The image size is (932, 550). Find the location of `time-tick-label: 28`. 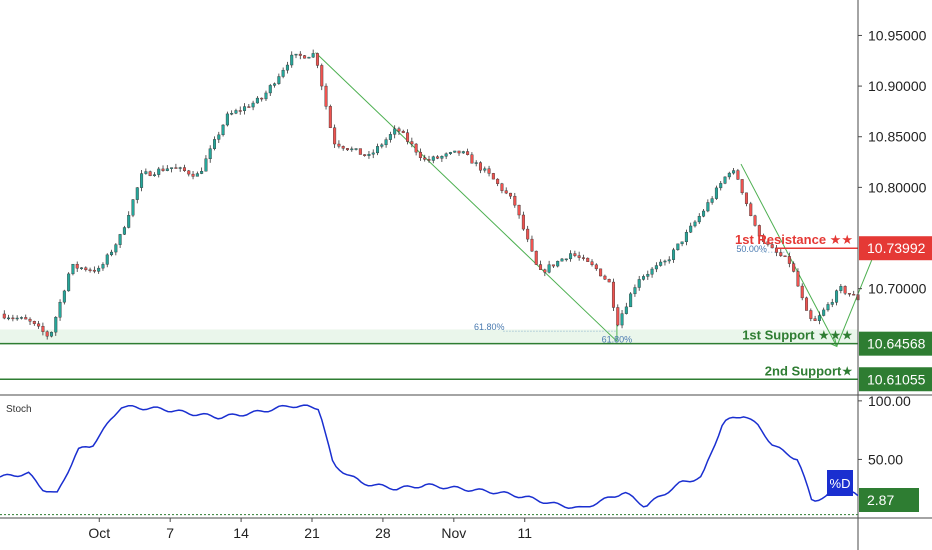

time-tick-label: 28 is located at coordinates (383, 533).